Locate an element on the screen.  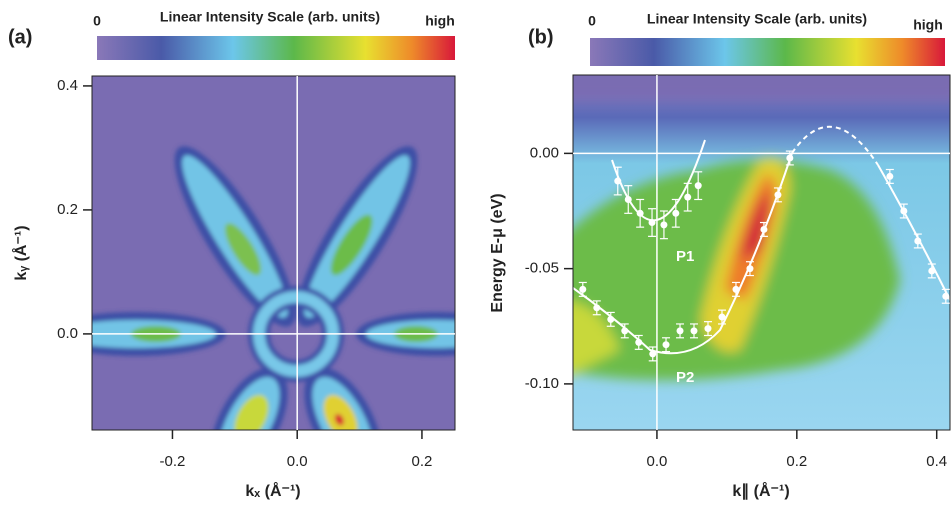
panel-label: (a) is located at coordinates (20, 37).